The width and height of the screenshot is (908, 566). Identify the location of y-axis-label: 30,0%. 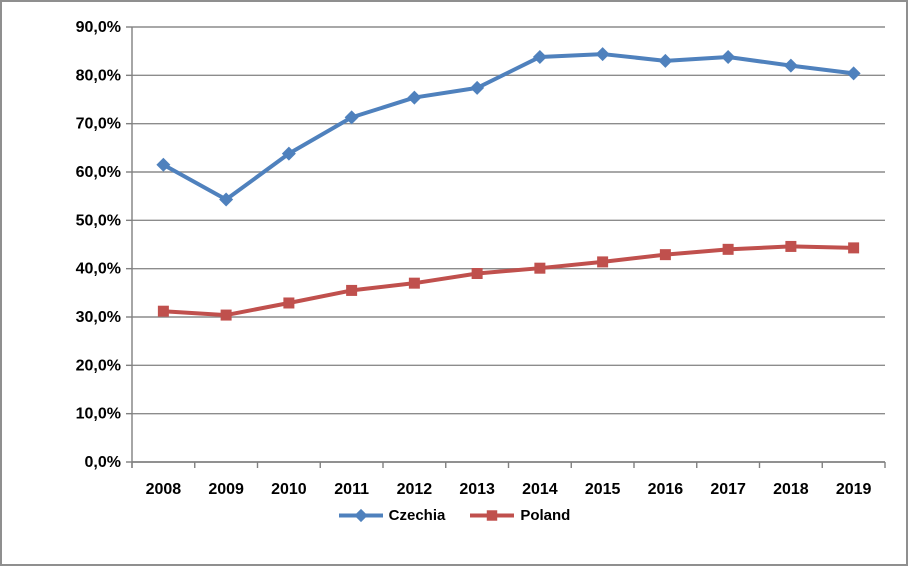
(98, 317).